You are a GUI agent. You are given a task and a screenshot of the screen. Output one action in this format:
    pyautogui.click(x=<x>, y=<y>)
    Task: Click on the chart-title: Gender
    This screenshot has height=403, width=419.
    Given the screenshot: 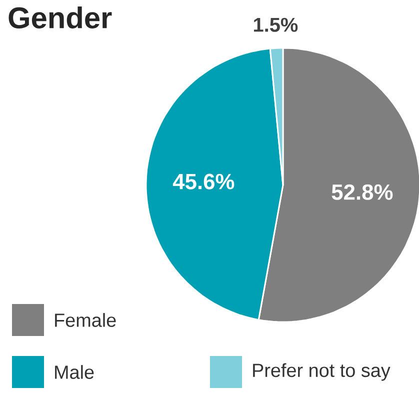 What is the action you would take?
    pyautogui.click(x=60, y=17)
    